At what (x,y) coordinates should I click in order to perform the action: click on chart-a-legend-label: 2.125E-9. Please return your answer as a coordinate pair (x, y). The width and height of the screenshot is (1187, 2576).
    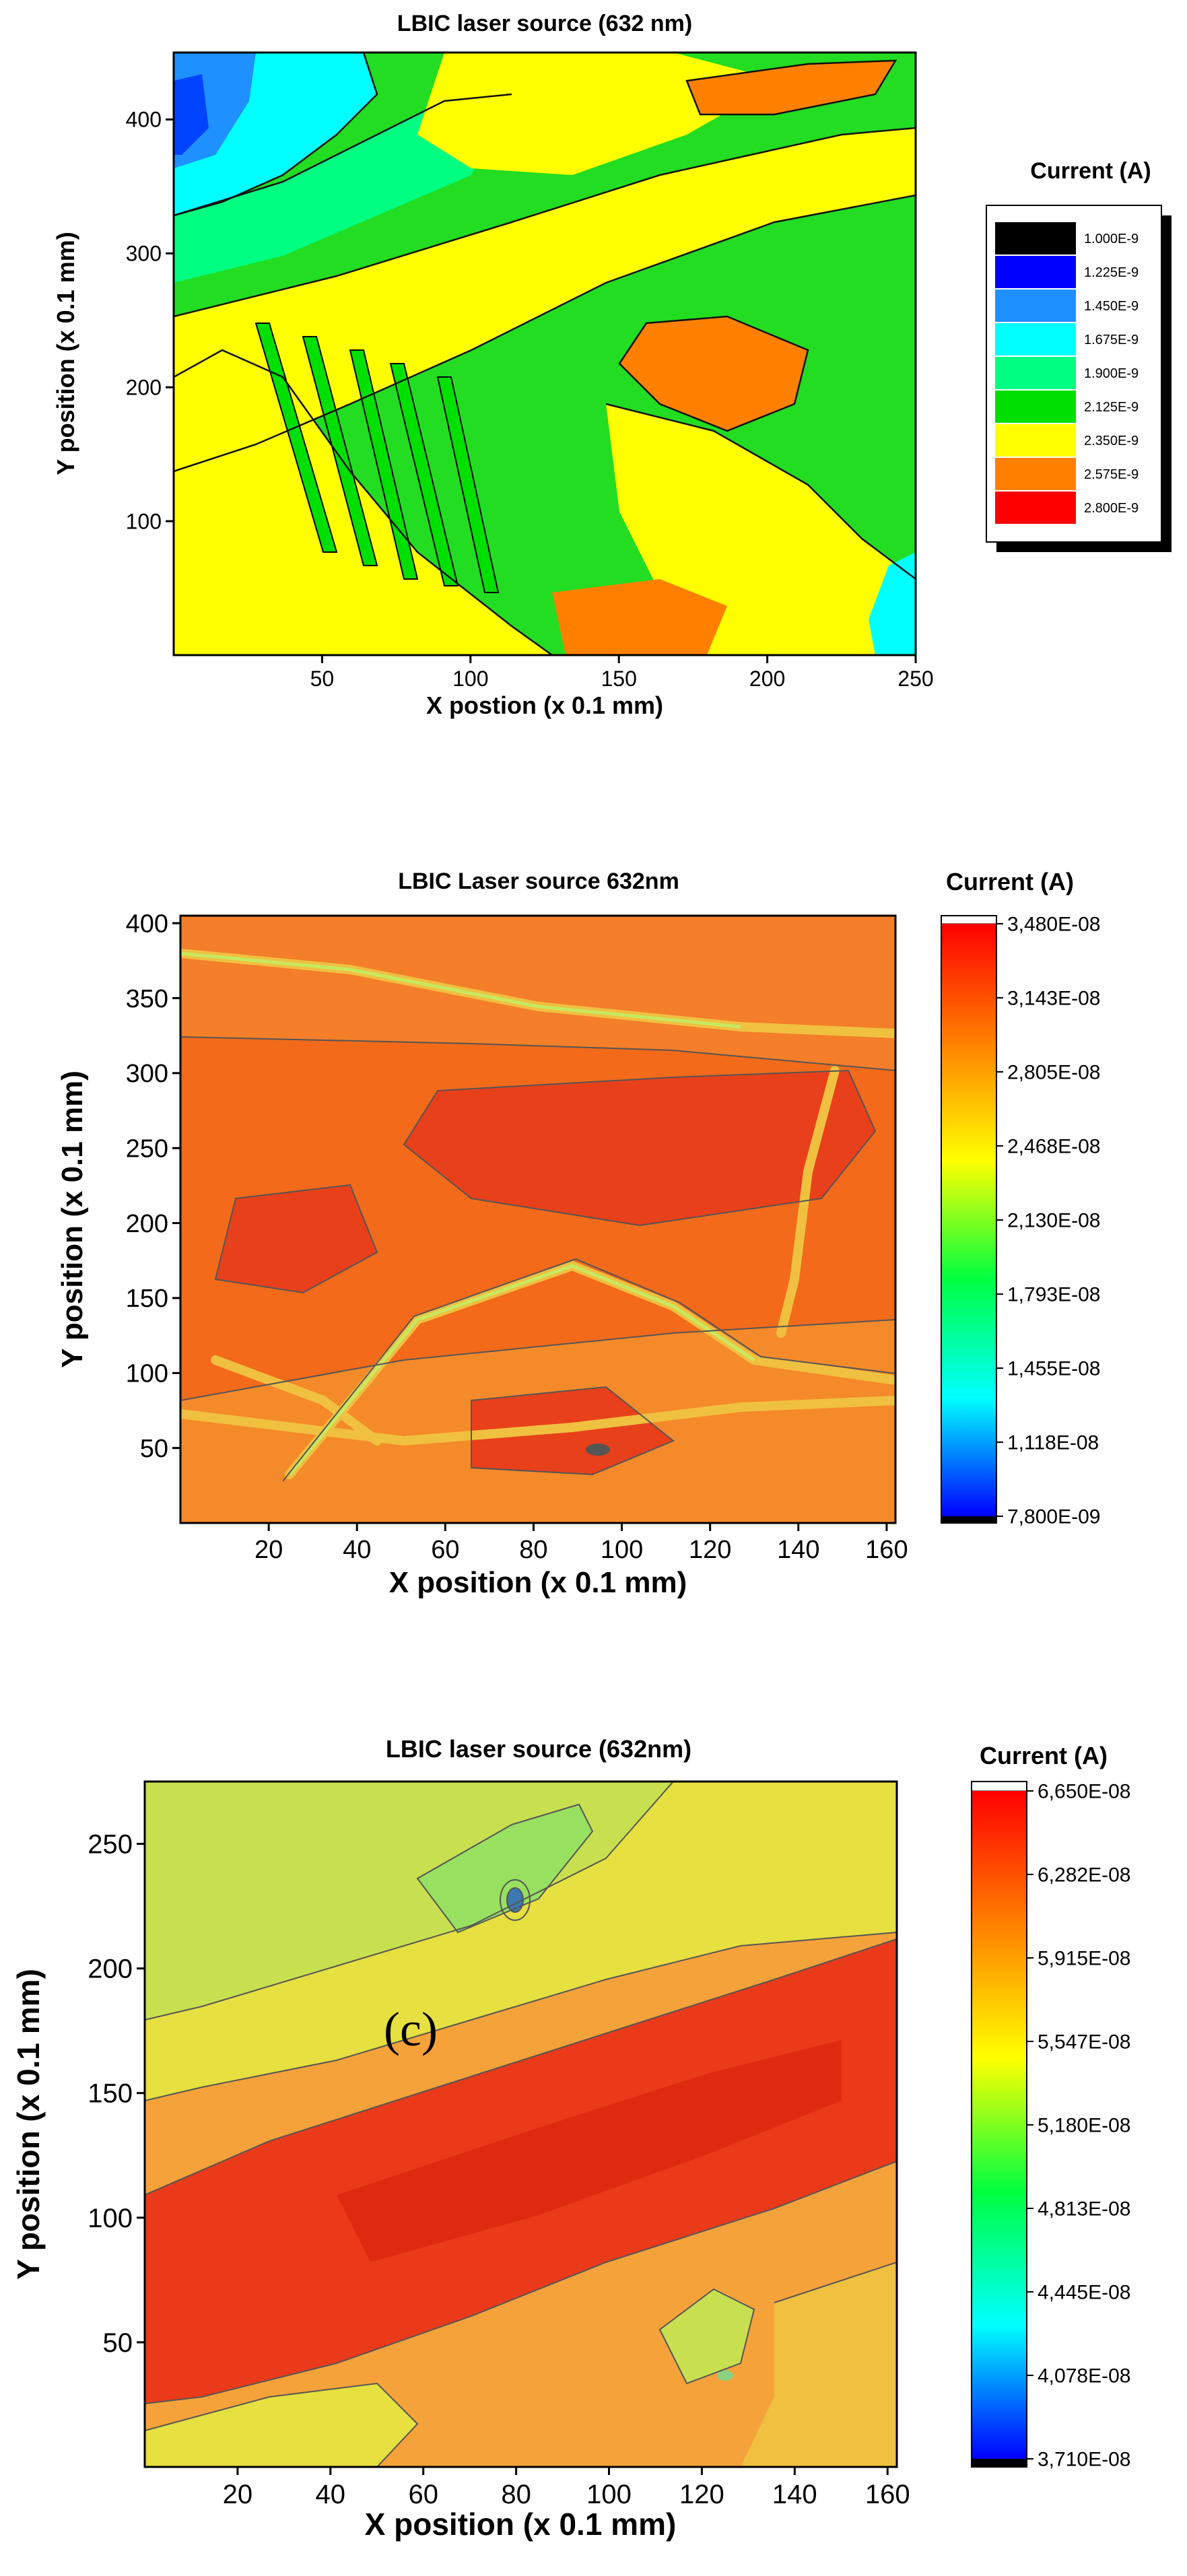
    Looking at the image, I should click on (1111, 408).